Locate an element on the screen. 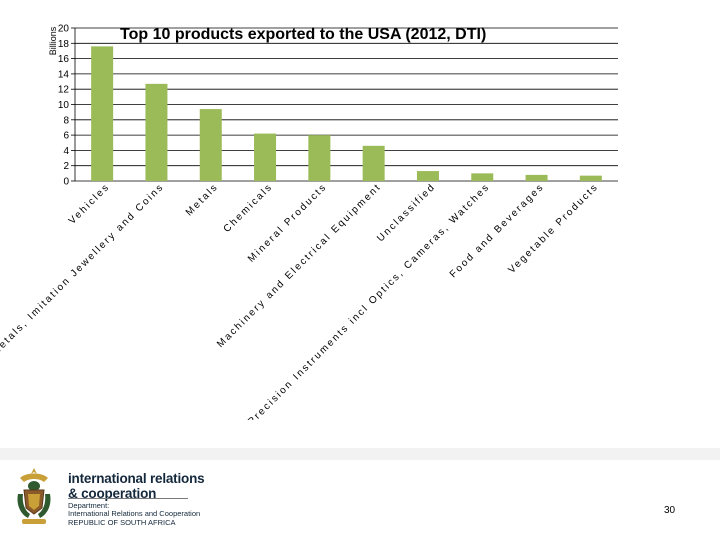 The width and height of the screenshot is (720, 540). y-tick-label: 18 is located at coordinates (64, 44).